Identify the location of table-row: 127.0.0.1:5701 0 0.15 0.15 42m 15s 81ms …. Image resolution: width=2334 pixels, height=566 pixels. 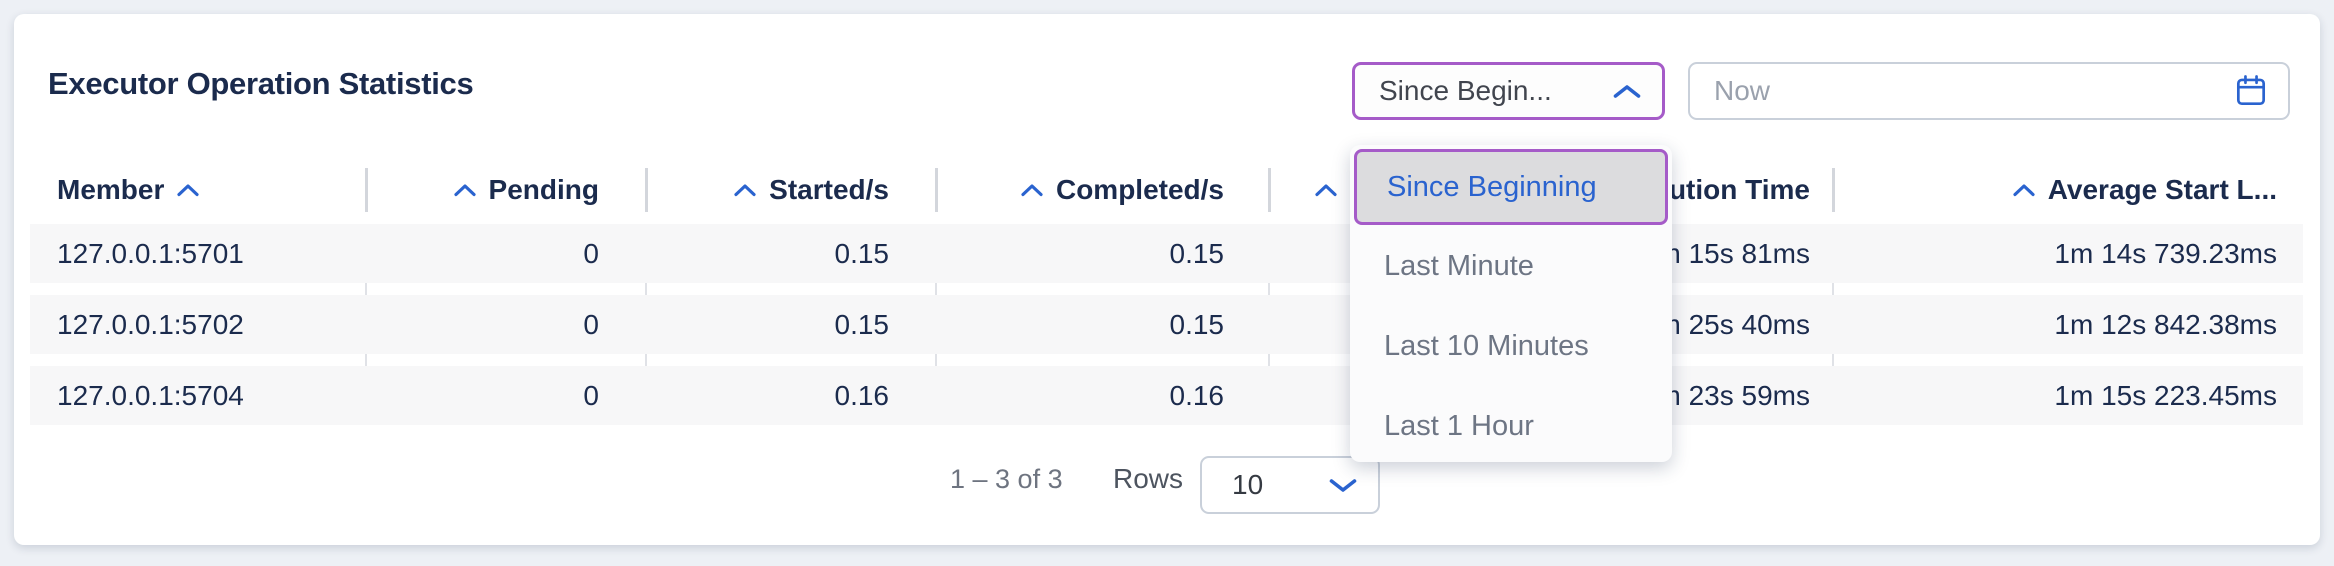
(1166, 253).